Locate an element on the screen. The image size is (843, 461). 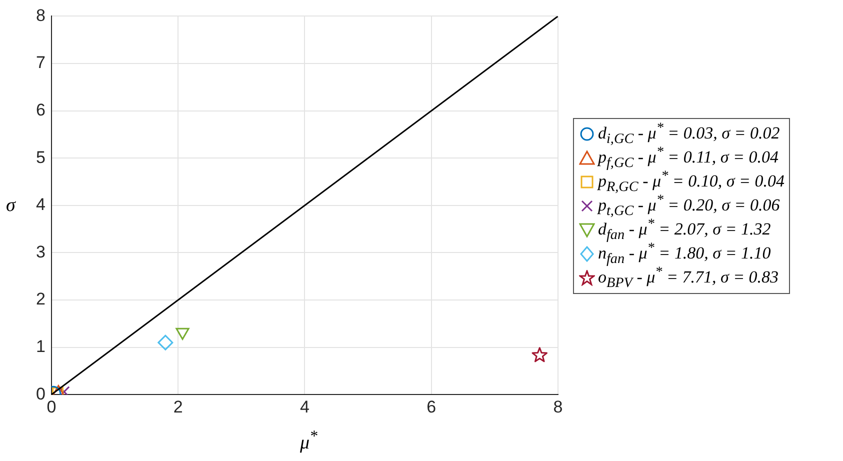
x-tick-label: 2 is located at coordinates (178, 406).